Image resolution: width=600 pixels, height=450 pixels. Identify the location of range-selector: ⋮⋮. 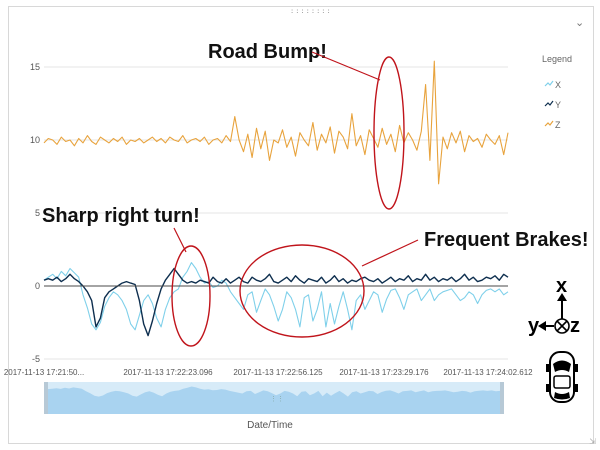
(274, 398).